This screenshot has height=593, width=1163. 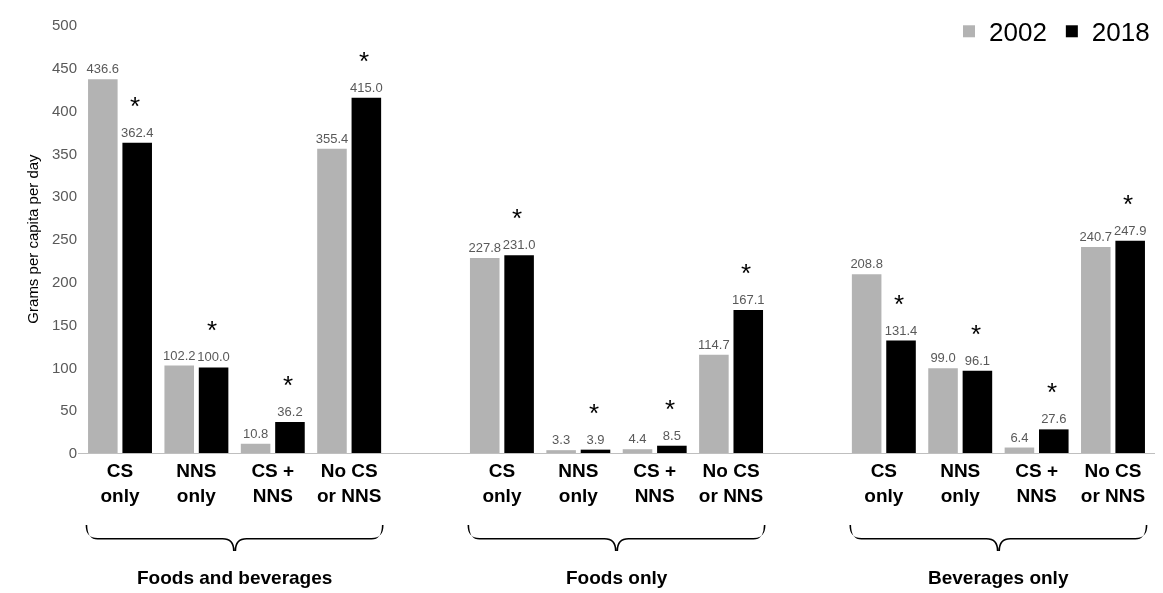 I want to click on data-label: 10.8, so click(x=255, y=433).